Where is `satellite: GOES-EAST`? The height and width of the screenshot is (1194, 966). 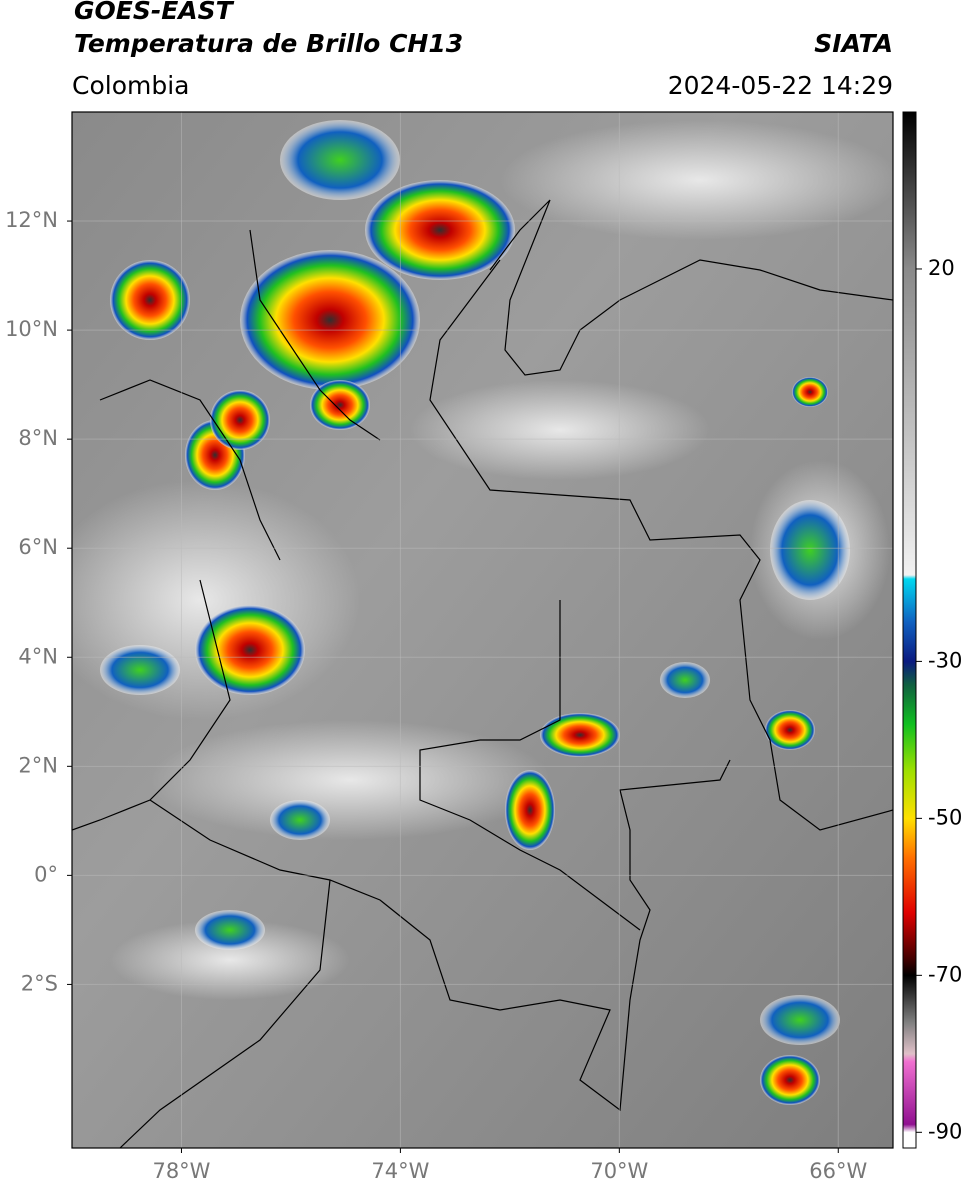 satellite: GOES-EAST is located at coordinates (154, 12).